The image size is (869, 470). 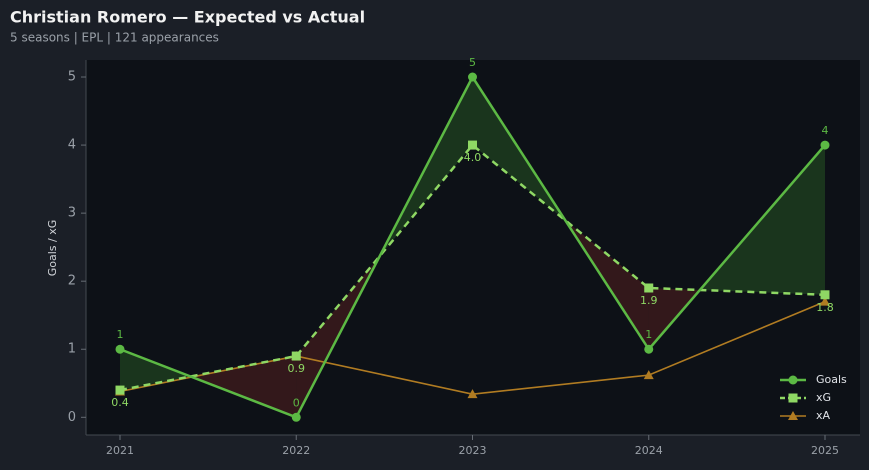 I want to click on x-tick-label: 2024, so click(x=649, y=450).